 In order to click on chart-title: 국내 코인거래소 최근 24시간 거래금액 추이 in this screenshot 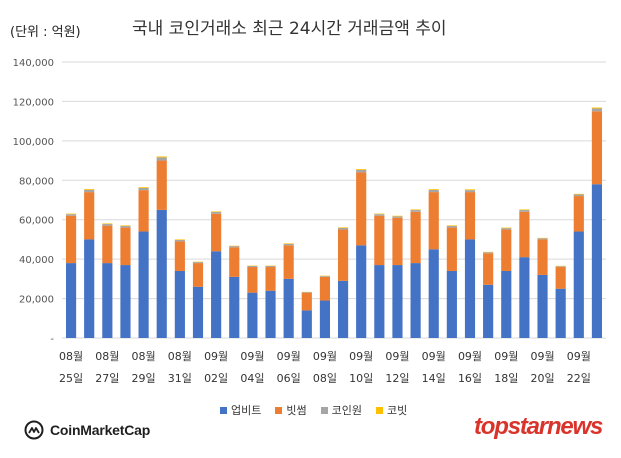, I will do `click(289, 29)`.